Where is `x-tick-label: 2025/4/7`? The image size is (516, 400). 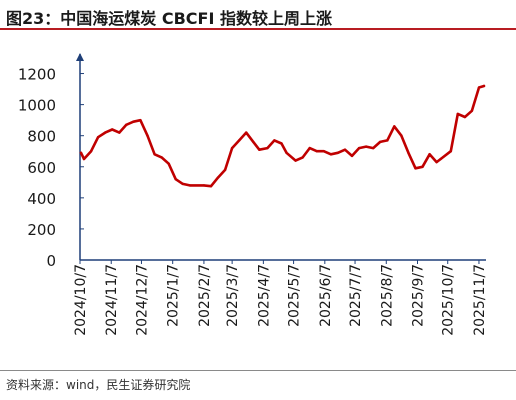
x-tick-label: 2025/4/7 is located at coordinates (264, 295).